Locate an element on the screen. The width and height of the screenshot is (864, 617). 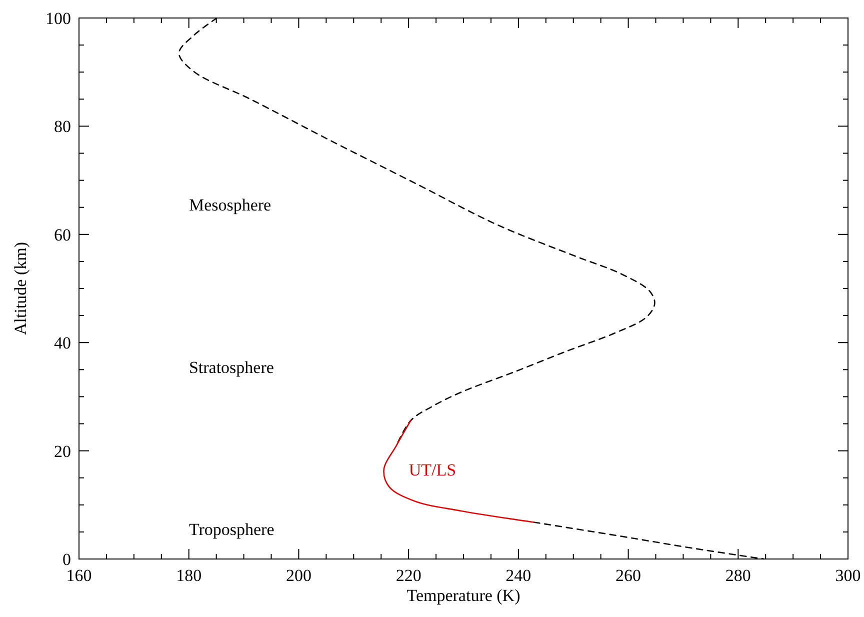
x-tick-label: 180 is located at coordinates (189, 575).